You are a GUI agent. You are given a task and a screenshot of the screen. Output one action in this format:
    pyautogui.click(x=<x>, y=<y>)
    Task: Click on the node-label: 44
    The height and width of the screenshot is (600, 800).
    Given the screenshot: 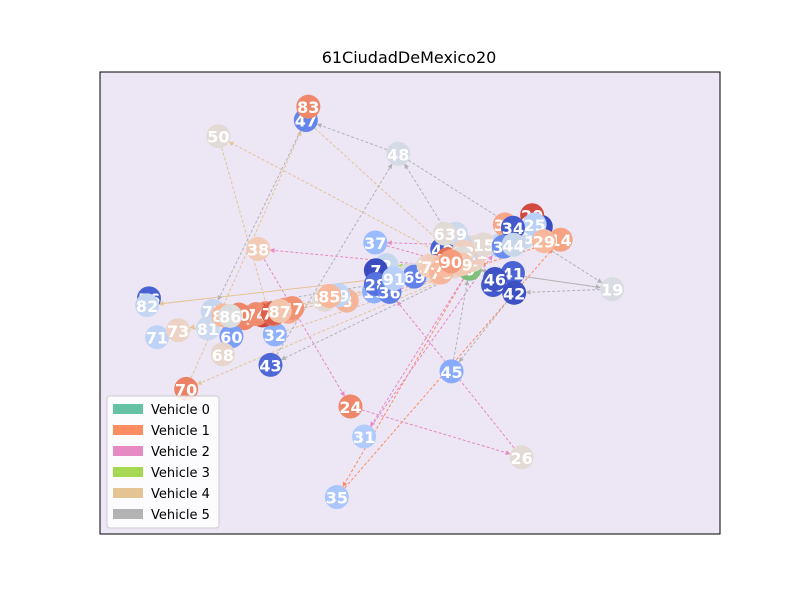 What is the action you would take?
    pyautogui.click(x=513, y=245)
    